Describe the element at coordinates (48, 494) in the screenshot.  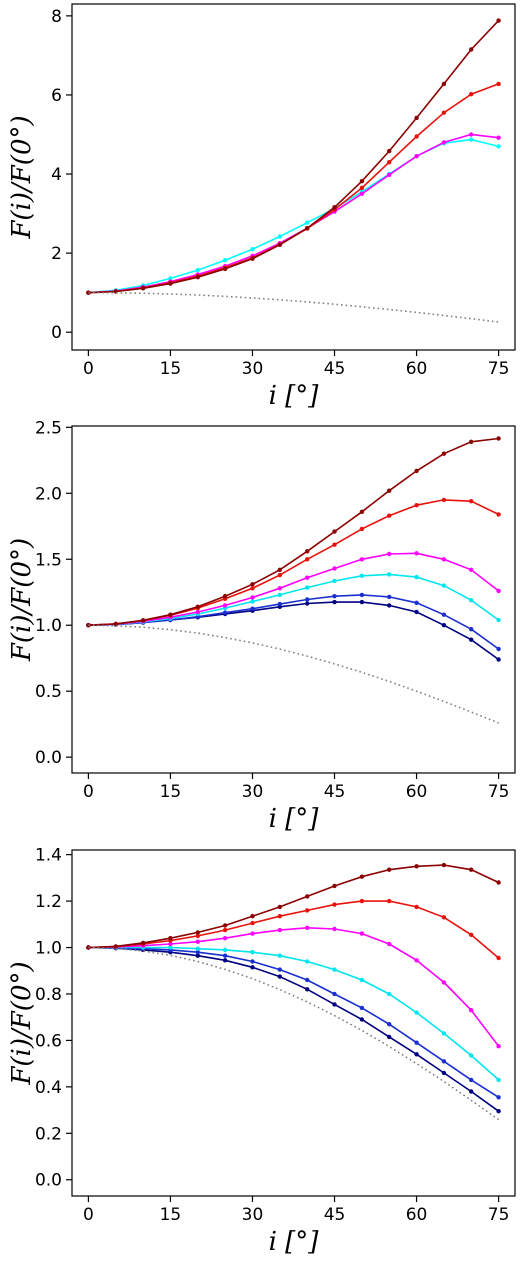
I see `y-tick-label: 2.0` at that location.